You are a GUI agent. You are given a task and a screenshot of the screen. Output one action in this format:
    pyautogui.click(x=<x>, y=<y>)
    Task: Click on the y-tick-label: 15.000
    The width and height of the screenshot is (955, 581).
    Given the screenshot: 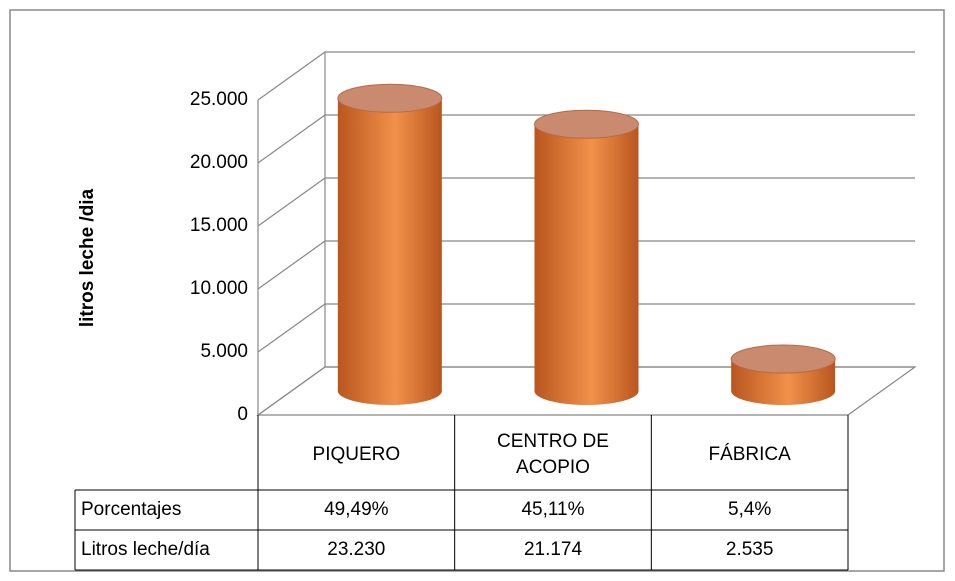 What is the action you would take?
    pyautogui.click(x=219, y=225)
    